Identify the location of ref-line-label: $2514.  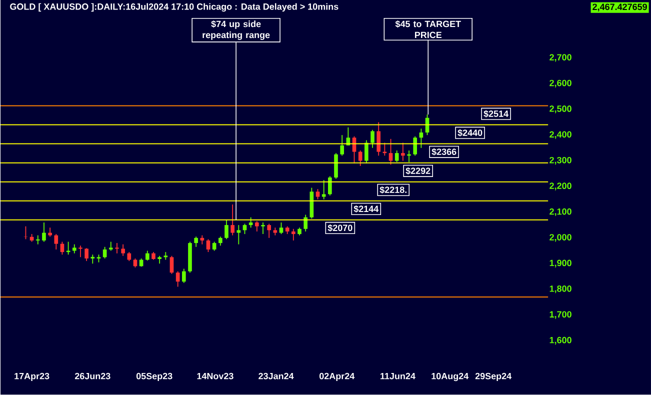
(496, 114).